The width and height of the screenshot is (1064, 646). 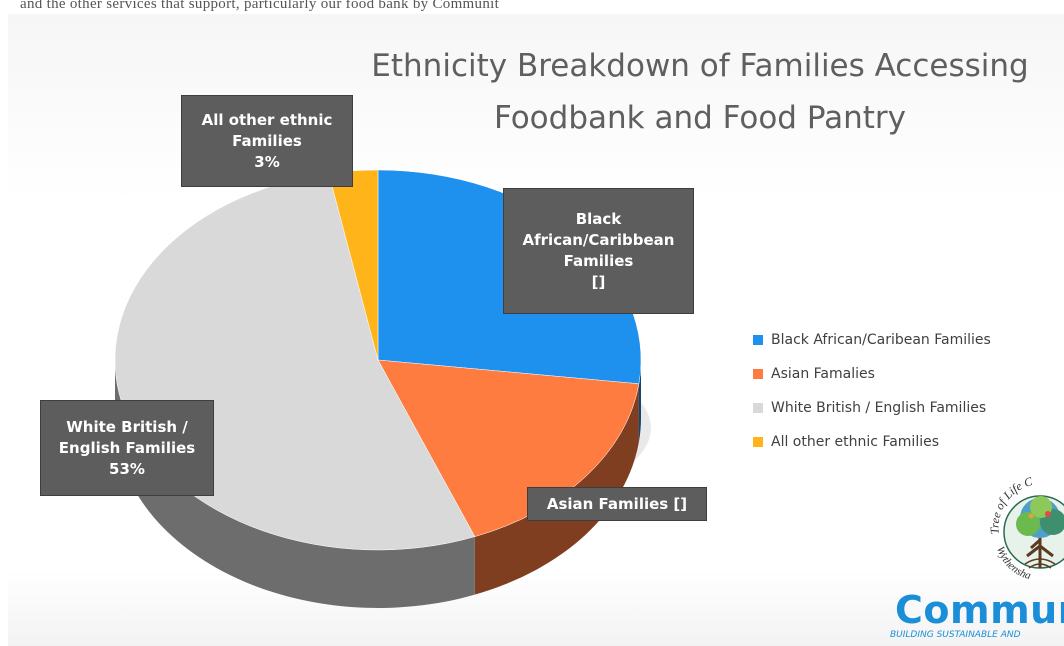 I want to click on data-label-white-british: White British / English Families 53%, so click(x=127, y=448).